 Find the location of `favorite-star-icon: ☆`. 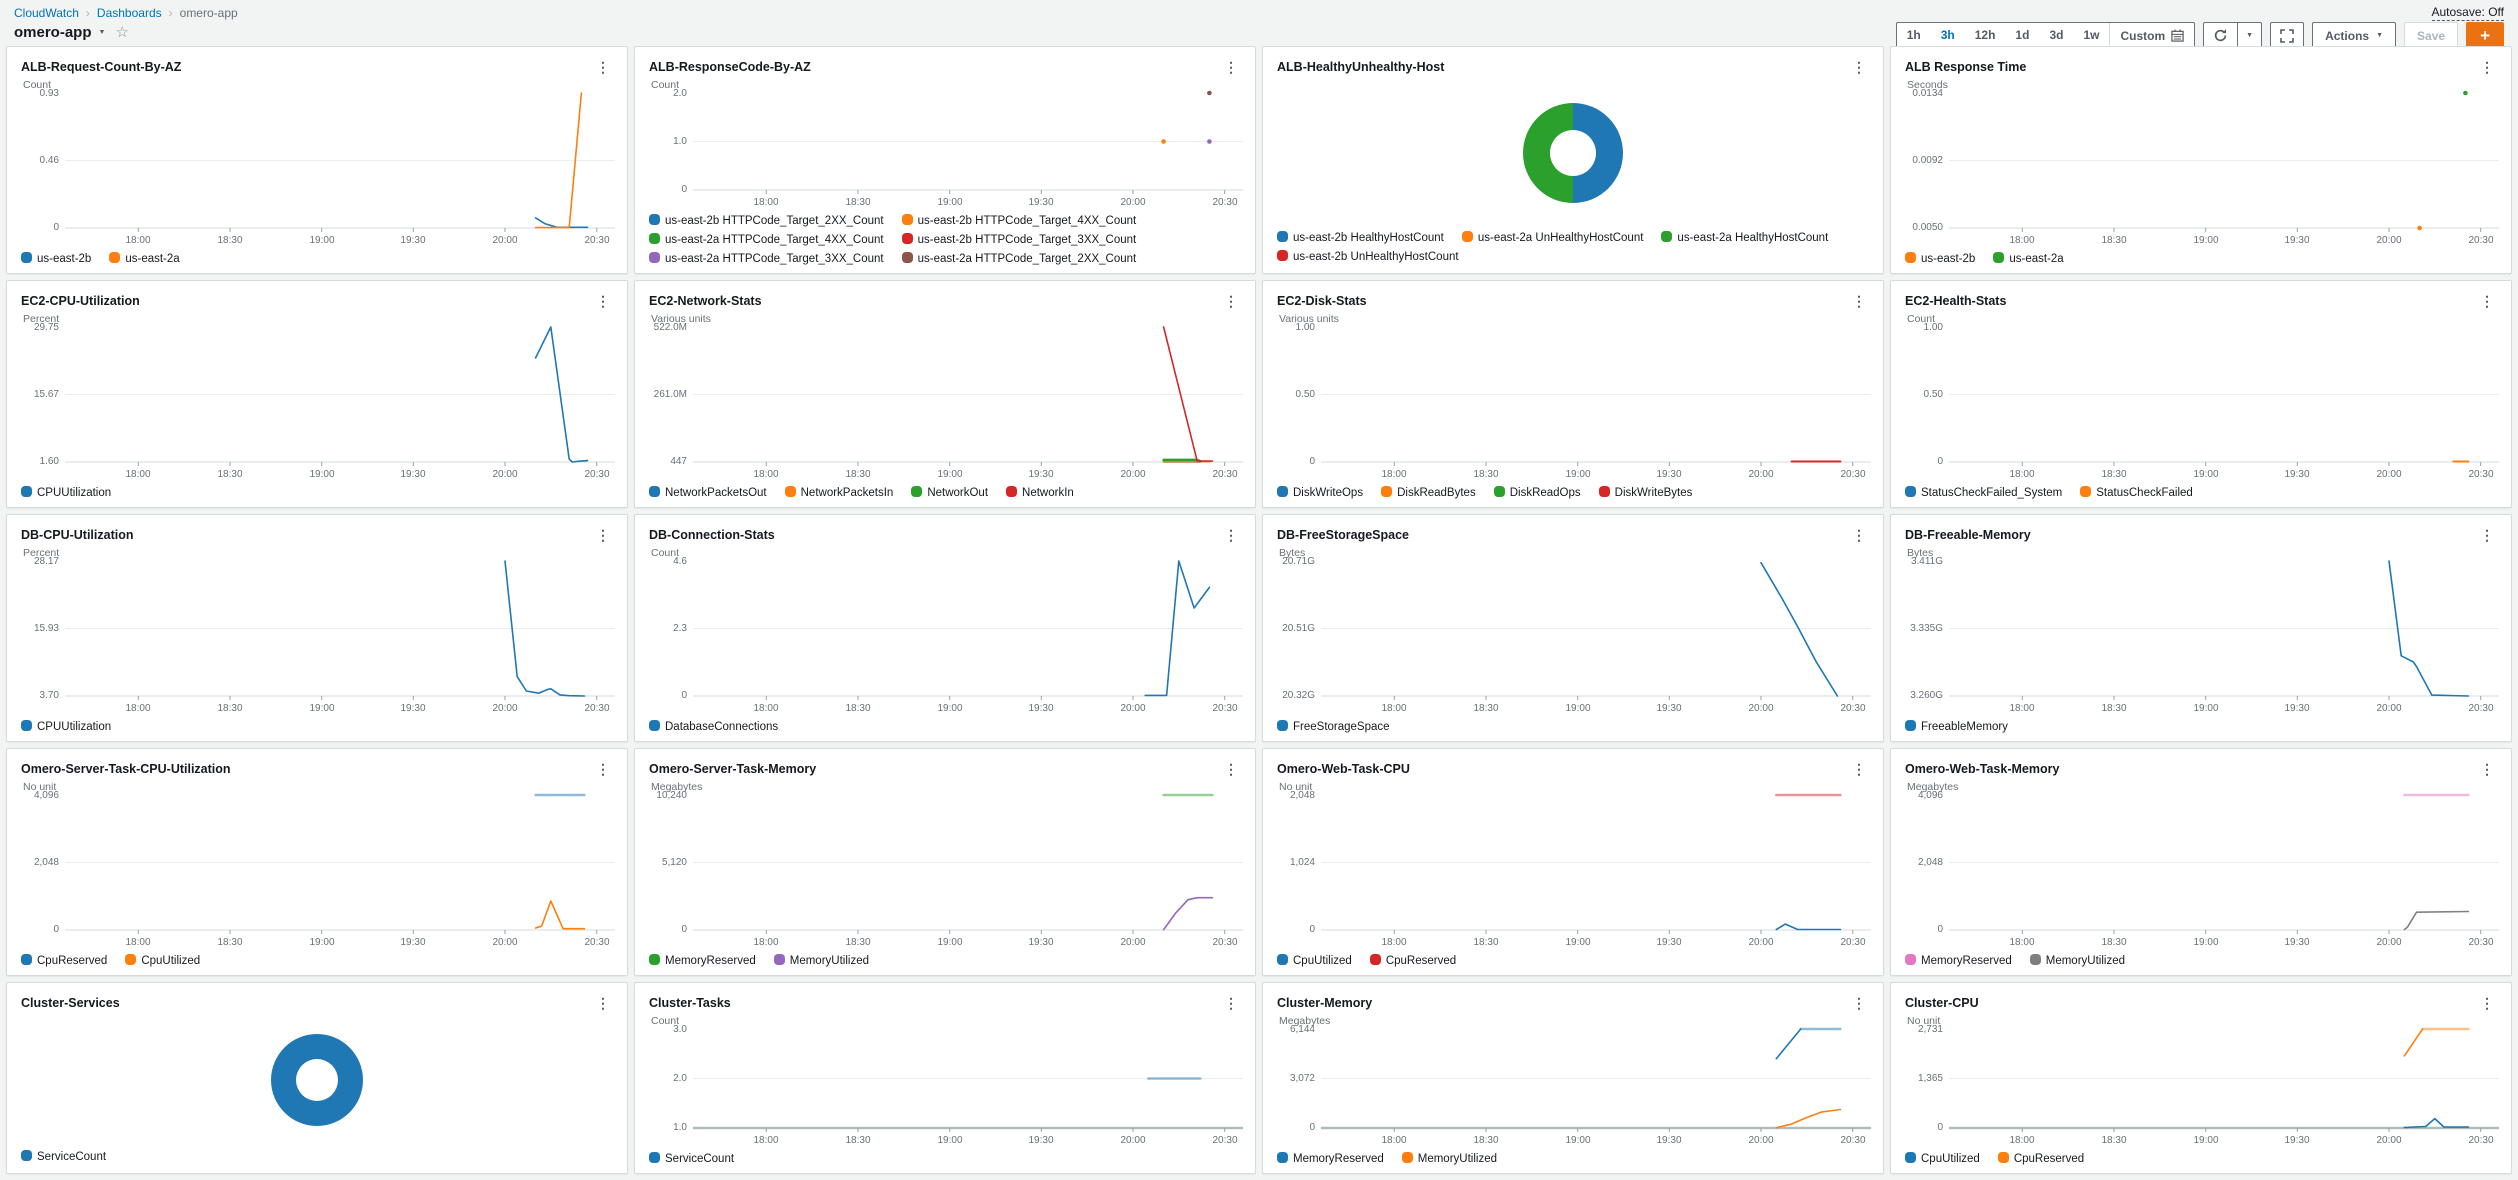

favorite-star-icon: ☆ is located at coordinates (122, 32).